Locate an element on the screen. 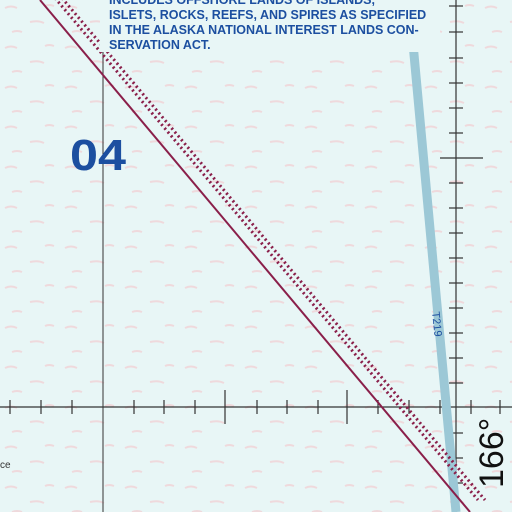 Image resolution: width=512 pixels, height=512 pixels. grid-label: 04 is located at coordinates (98, 155).